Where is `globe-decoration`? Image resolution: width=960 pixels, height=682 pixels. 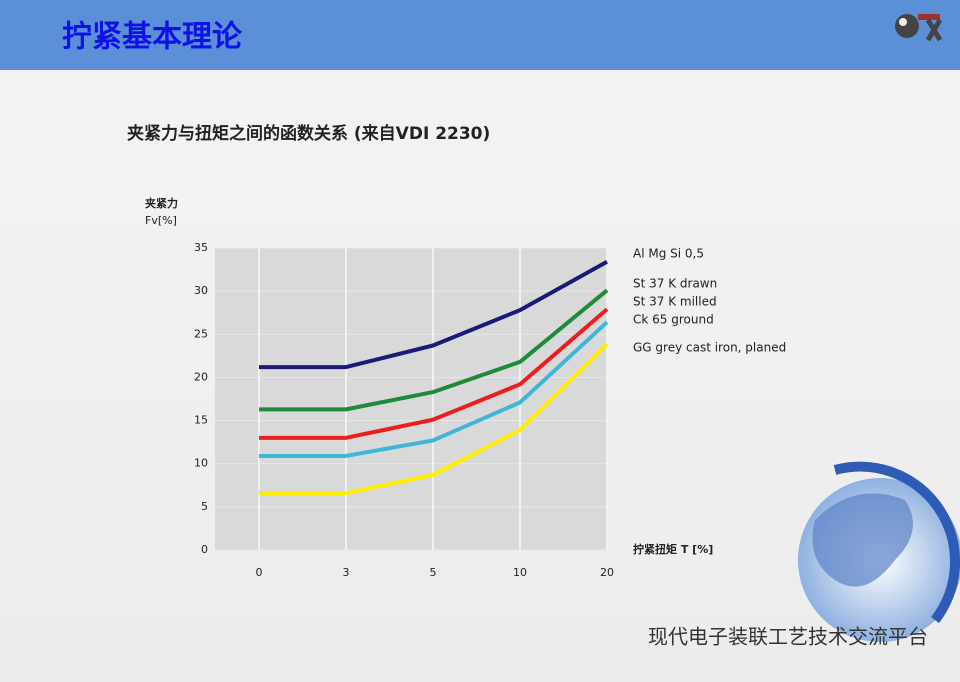
globe-decoration is located at coordinates (879, 551).